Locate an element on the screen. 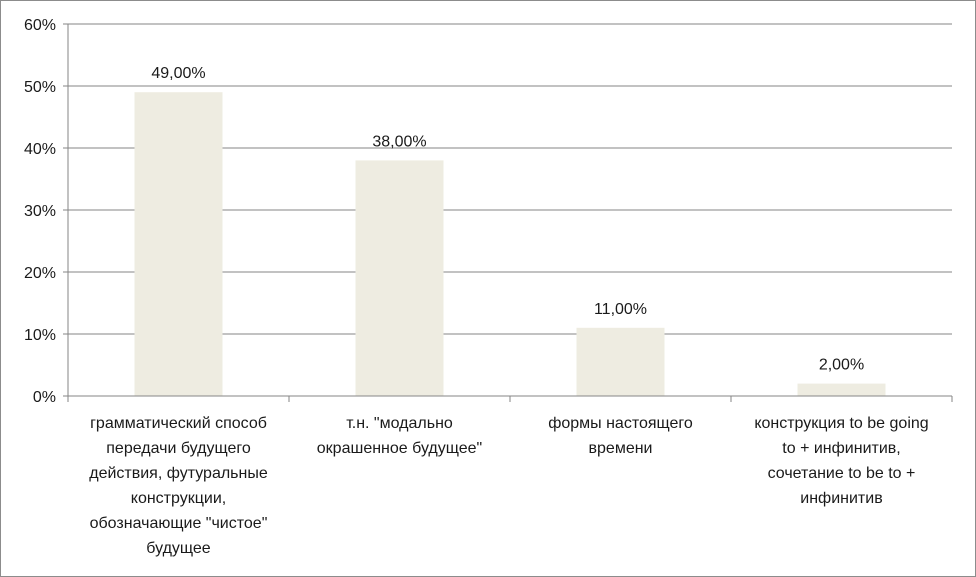 Image resolution: width=976 pixels, height=577 pixels. y-tick-label: 20% is located at coordinates (40, 273).